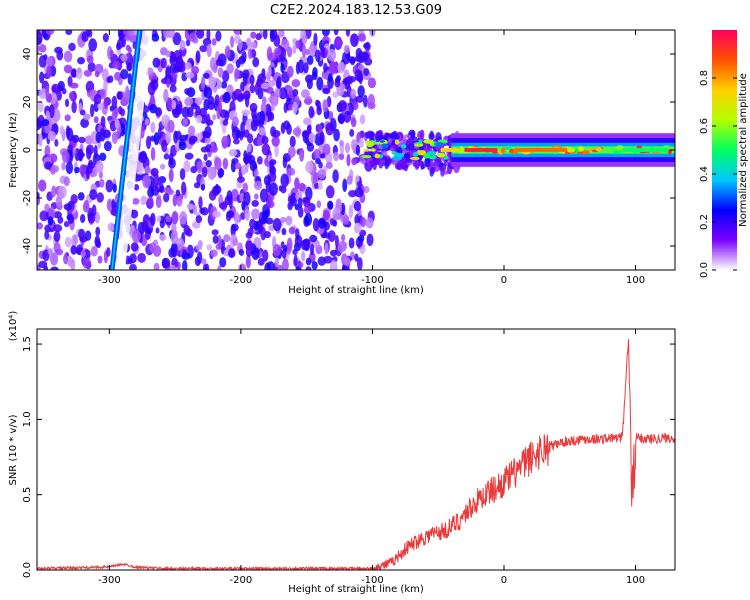 This screenshot has height=600, width=750. Describe the element at coordinates (27, 344) in the screenshot. I see `bottom-y-tick-label: 1.5` at that location.